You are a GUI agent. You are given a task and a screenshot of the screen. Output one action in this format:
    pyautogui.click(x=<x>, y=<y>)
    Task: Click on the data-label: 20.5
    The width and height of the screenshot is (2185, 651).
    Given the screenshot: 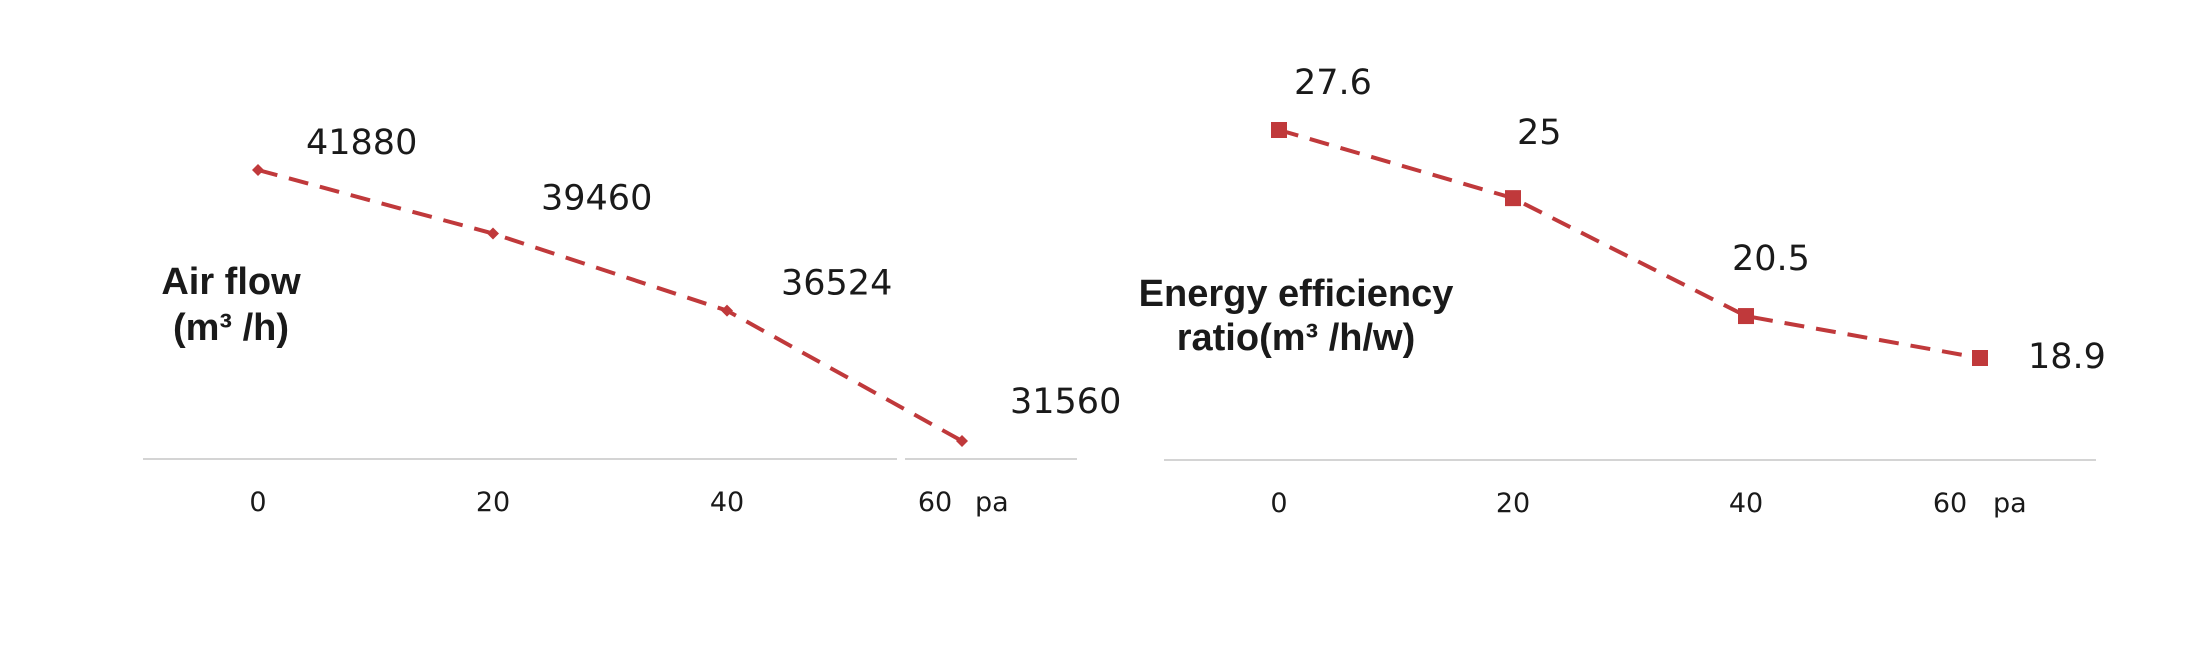 What is the action you would take?
    pyautogui.click(x=1771, y=259)
    